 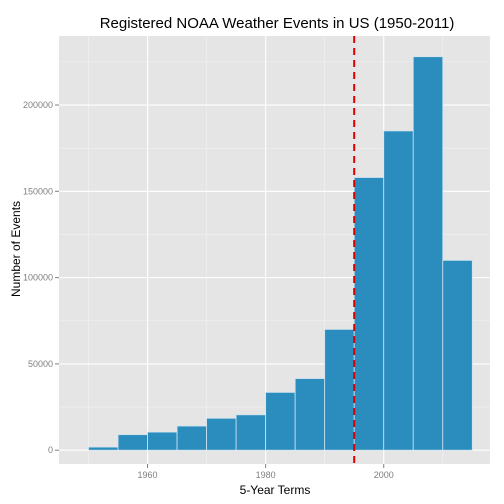 What do you see at coordinates (38, 191) in the screenshot?
I see `y-tick-label: 150000` at bounding box center [38, 191].